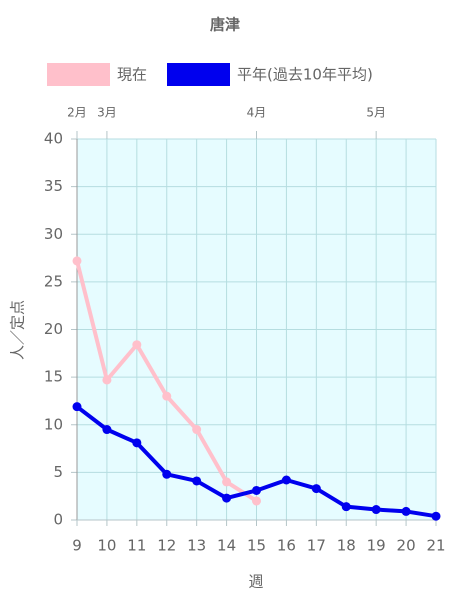 Image resolution: width=450 pixels, height=600 pixels. I want to click on x-tick-label: 10, so click(106, 546).